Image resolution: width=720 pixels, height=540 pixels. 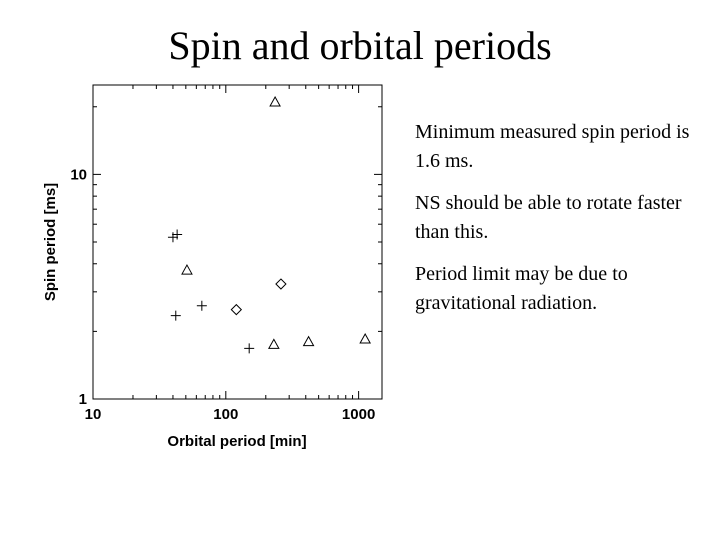 I want to click on y-axis-label: Spin period [ms], so click(x=50, y=242).